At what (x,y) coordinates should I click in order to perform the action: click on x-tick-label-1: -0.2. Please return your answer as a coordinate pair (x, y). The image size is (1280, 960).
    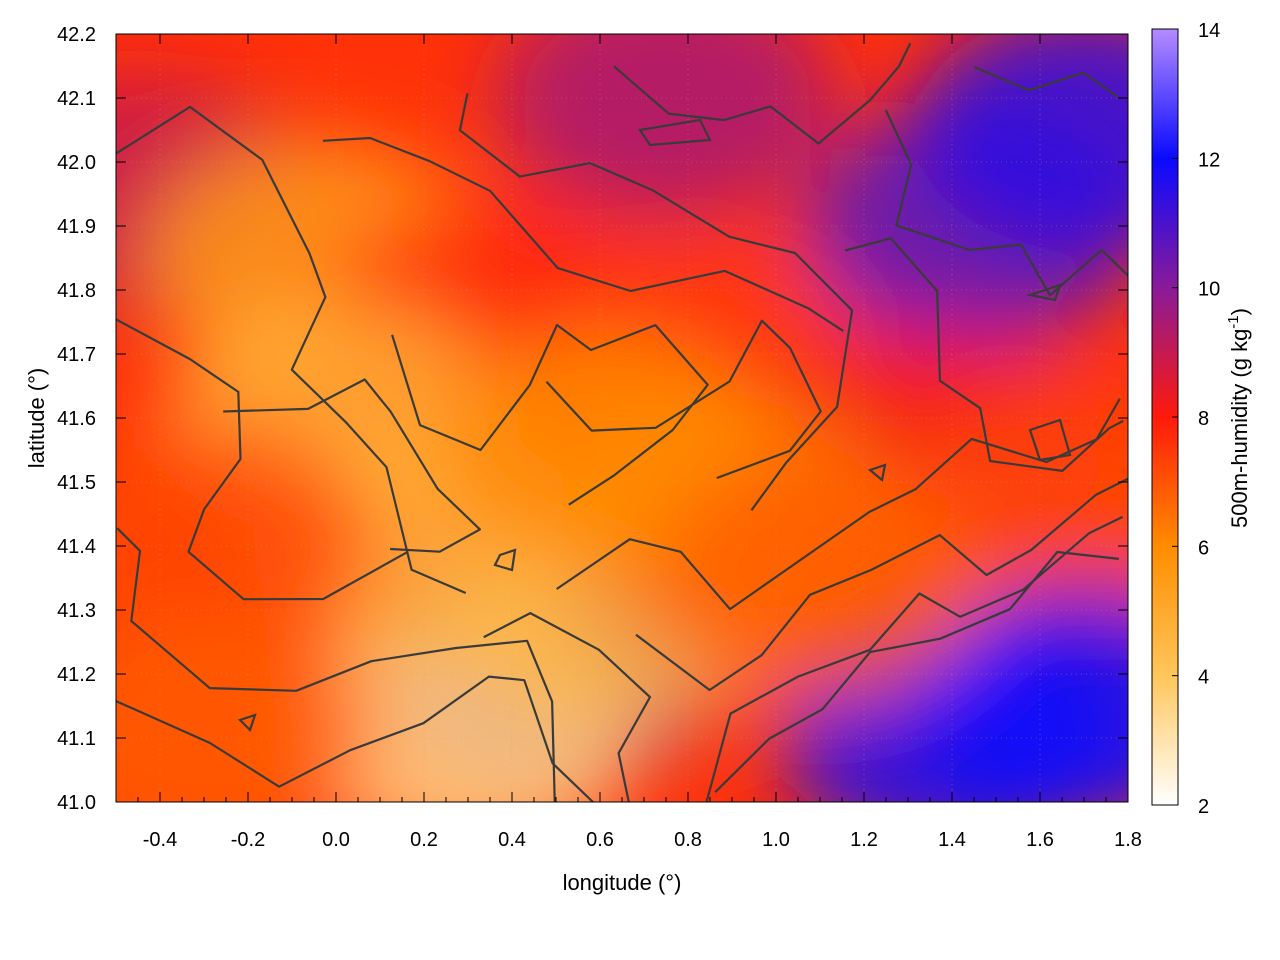
    Looking at the image, I should click on (248, 840).